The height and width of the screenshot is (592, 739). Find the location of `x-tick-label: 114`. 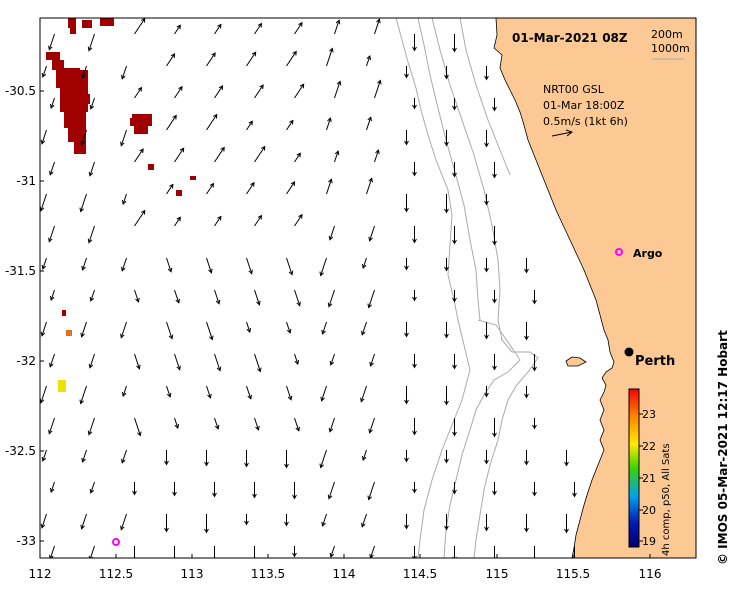

x-tick-label: 114 is located at coordinates (344, 574).